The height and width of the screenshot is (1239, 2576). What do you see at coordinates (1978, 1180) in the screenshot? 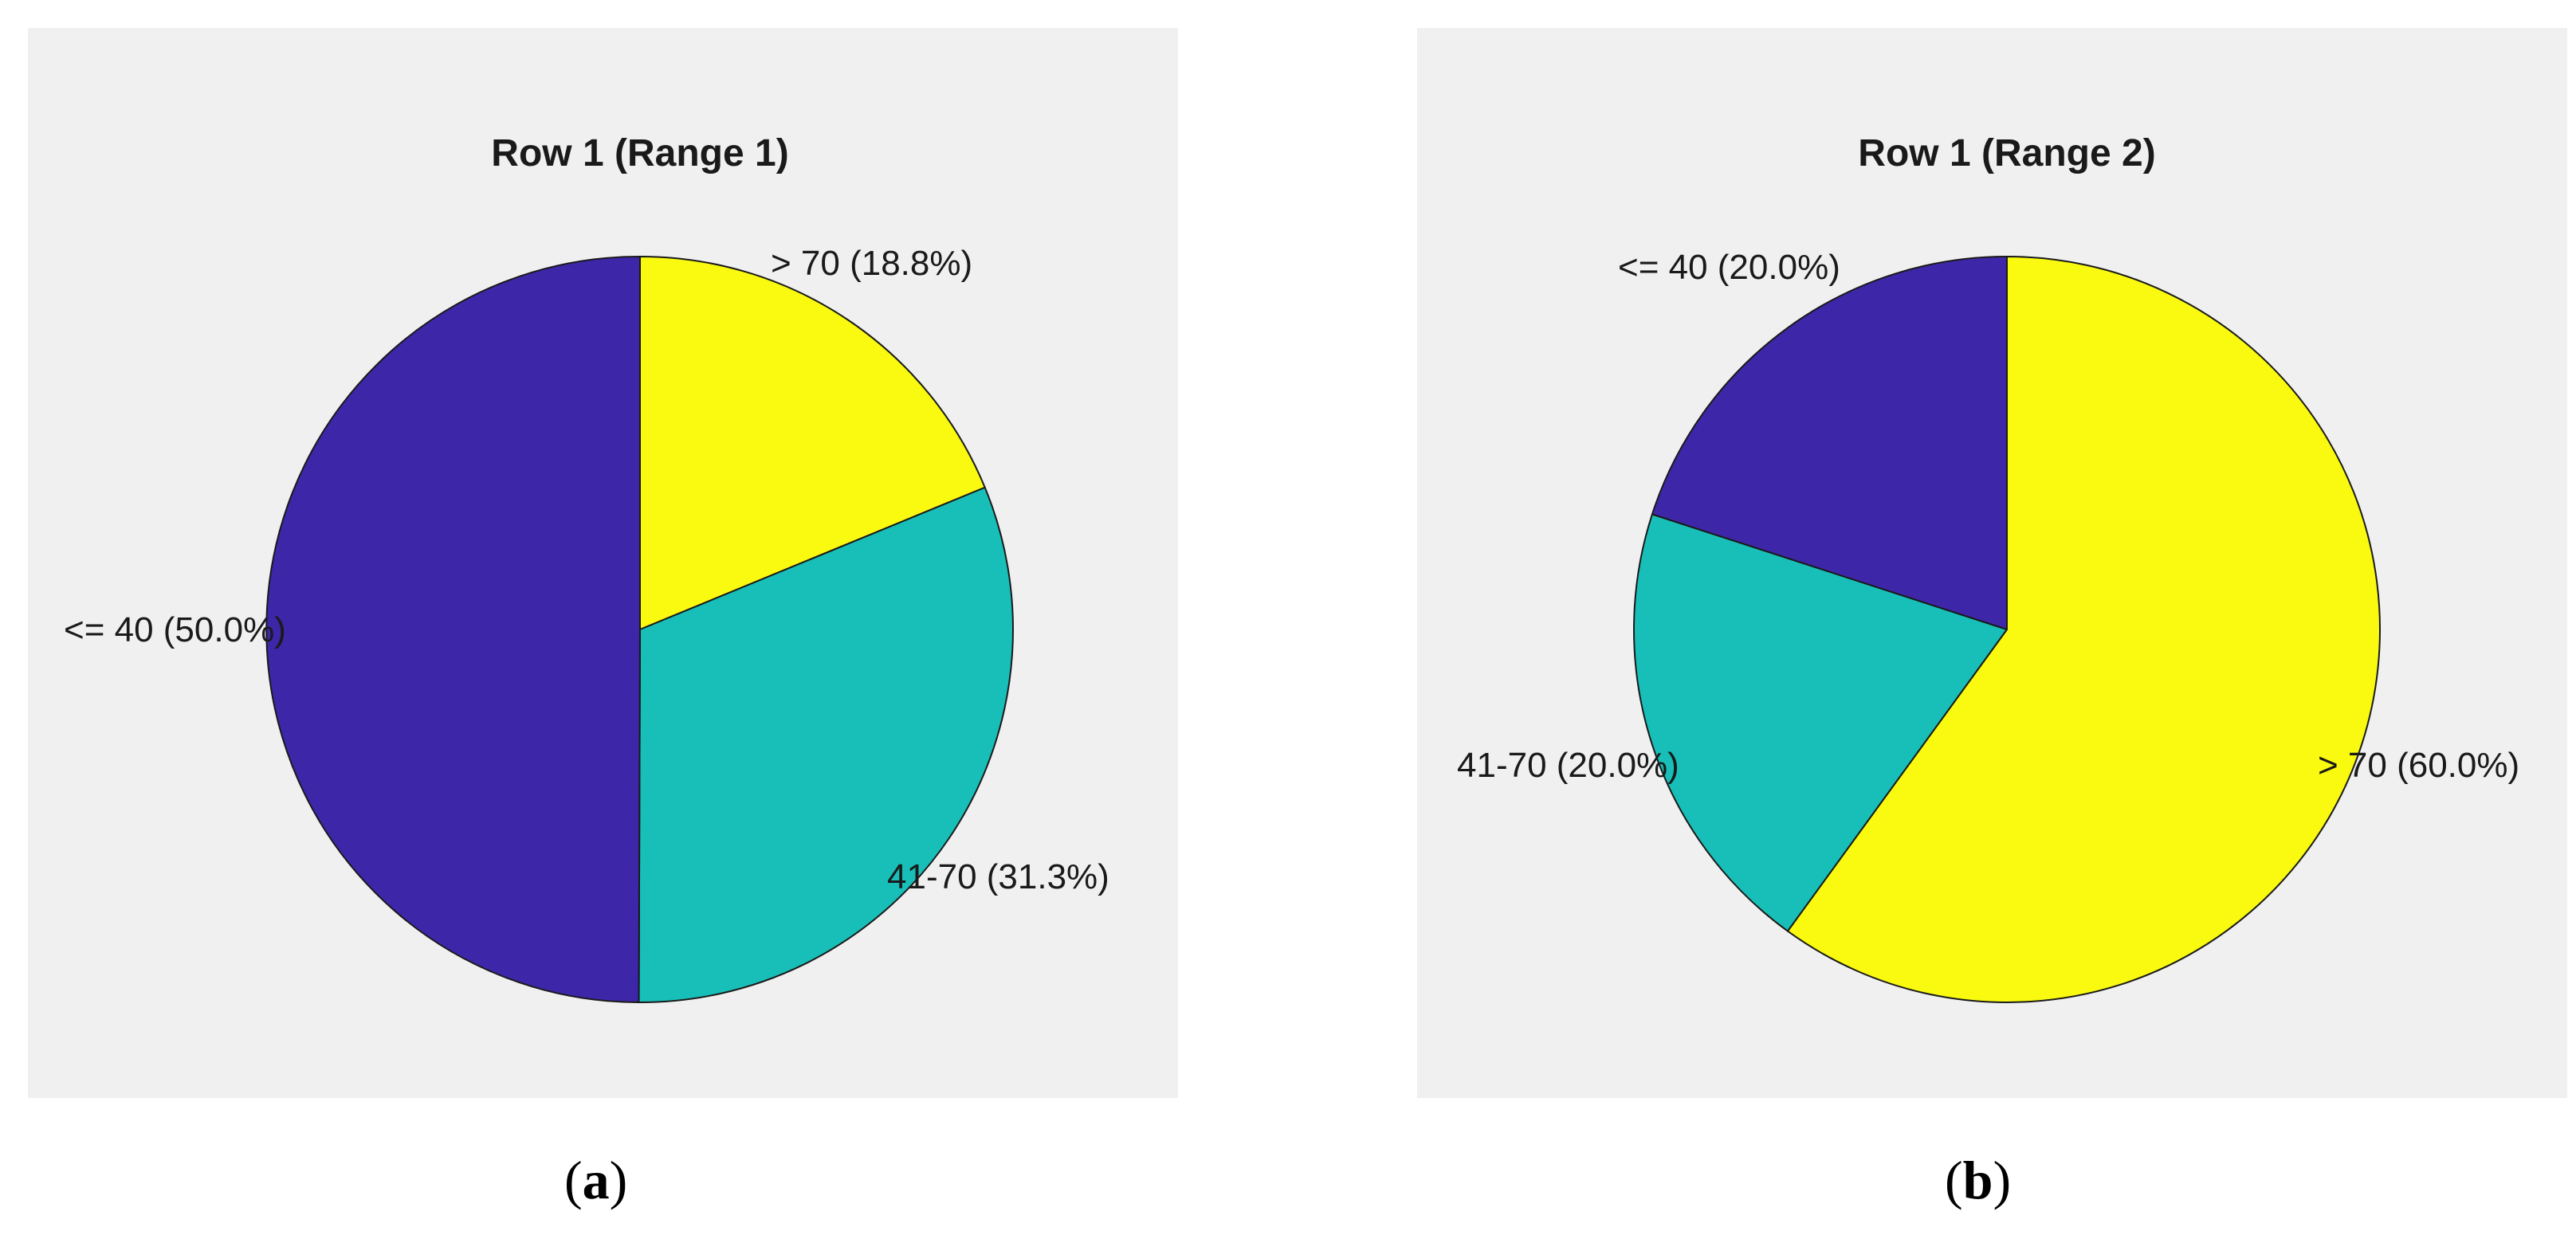
I see `panel-caption-b: (b)` at bounding box center [1978, 1180].